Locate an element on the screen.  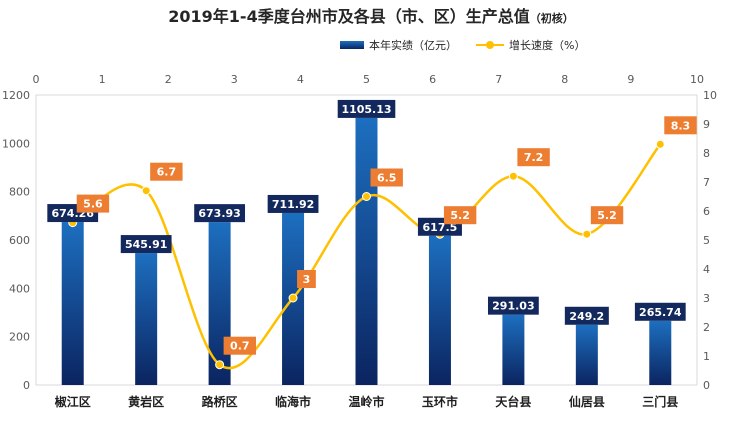
chart-title: 2019年1-4季度台州市及各县（市、区）生产总值（初核） is located at coordinates (370, 16).